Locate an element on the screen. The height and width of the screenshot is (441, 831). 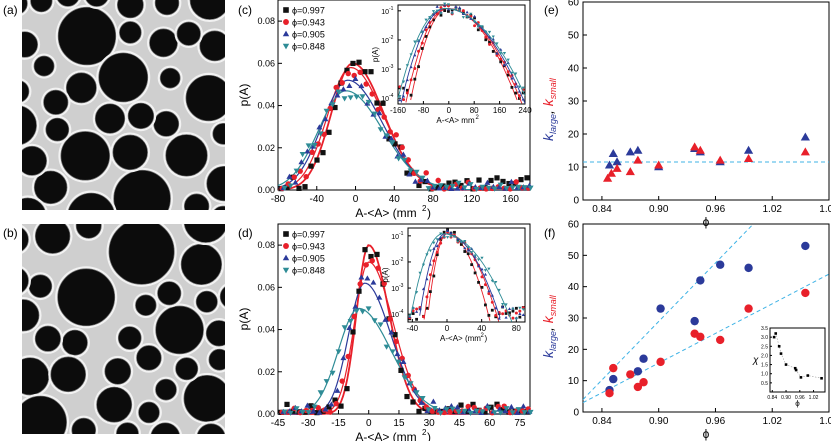
y-tick-label: 60 is located at coordinates (574, 225).